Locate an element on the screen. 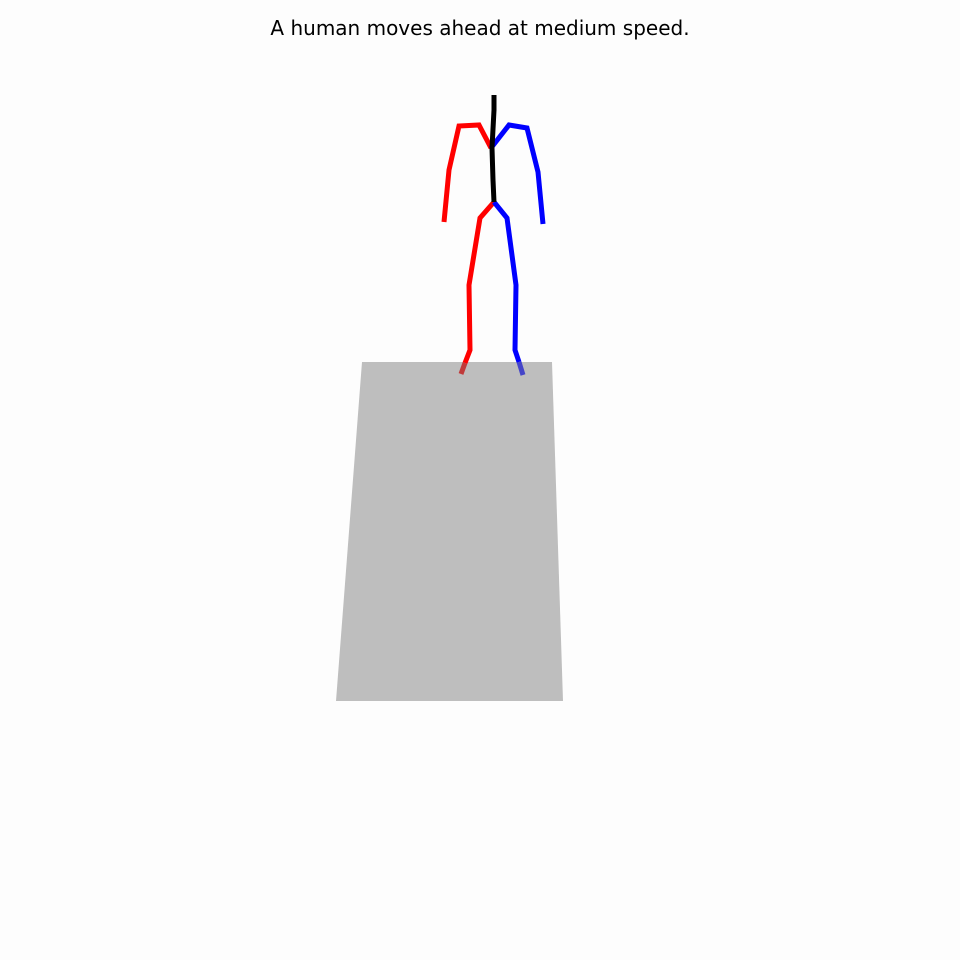 The width and height of the screenshot is (960, 960). left-foot is located at coordinates (521, 368).